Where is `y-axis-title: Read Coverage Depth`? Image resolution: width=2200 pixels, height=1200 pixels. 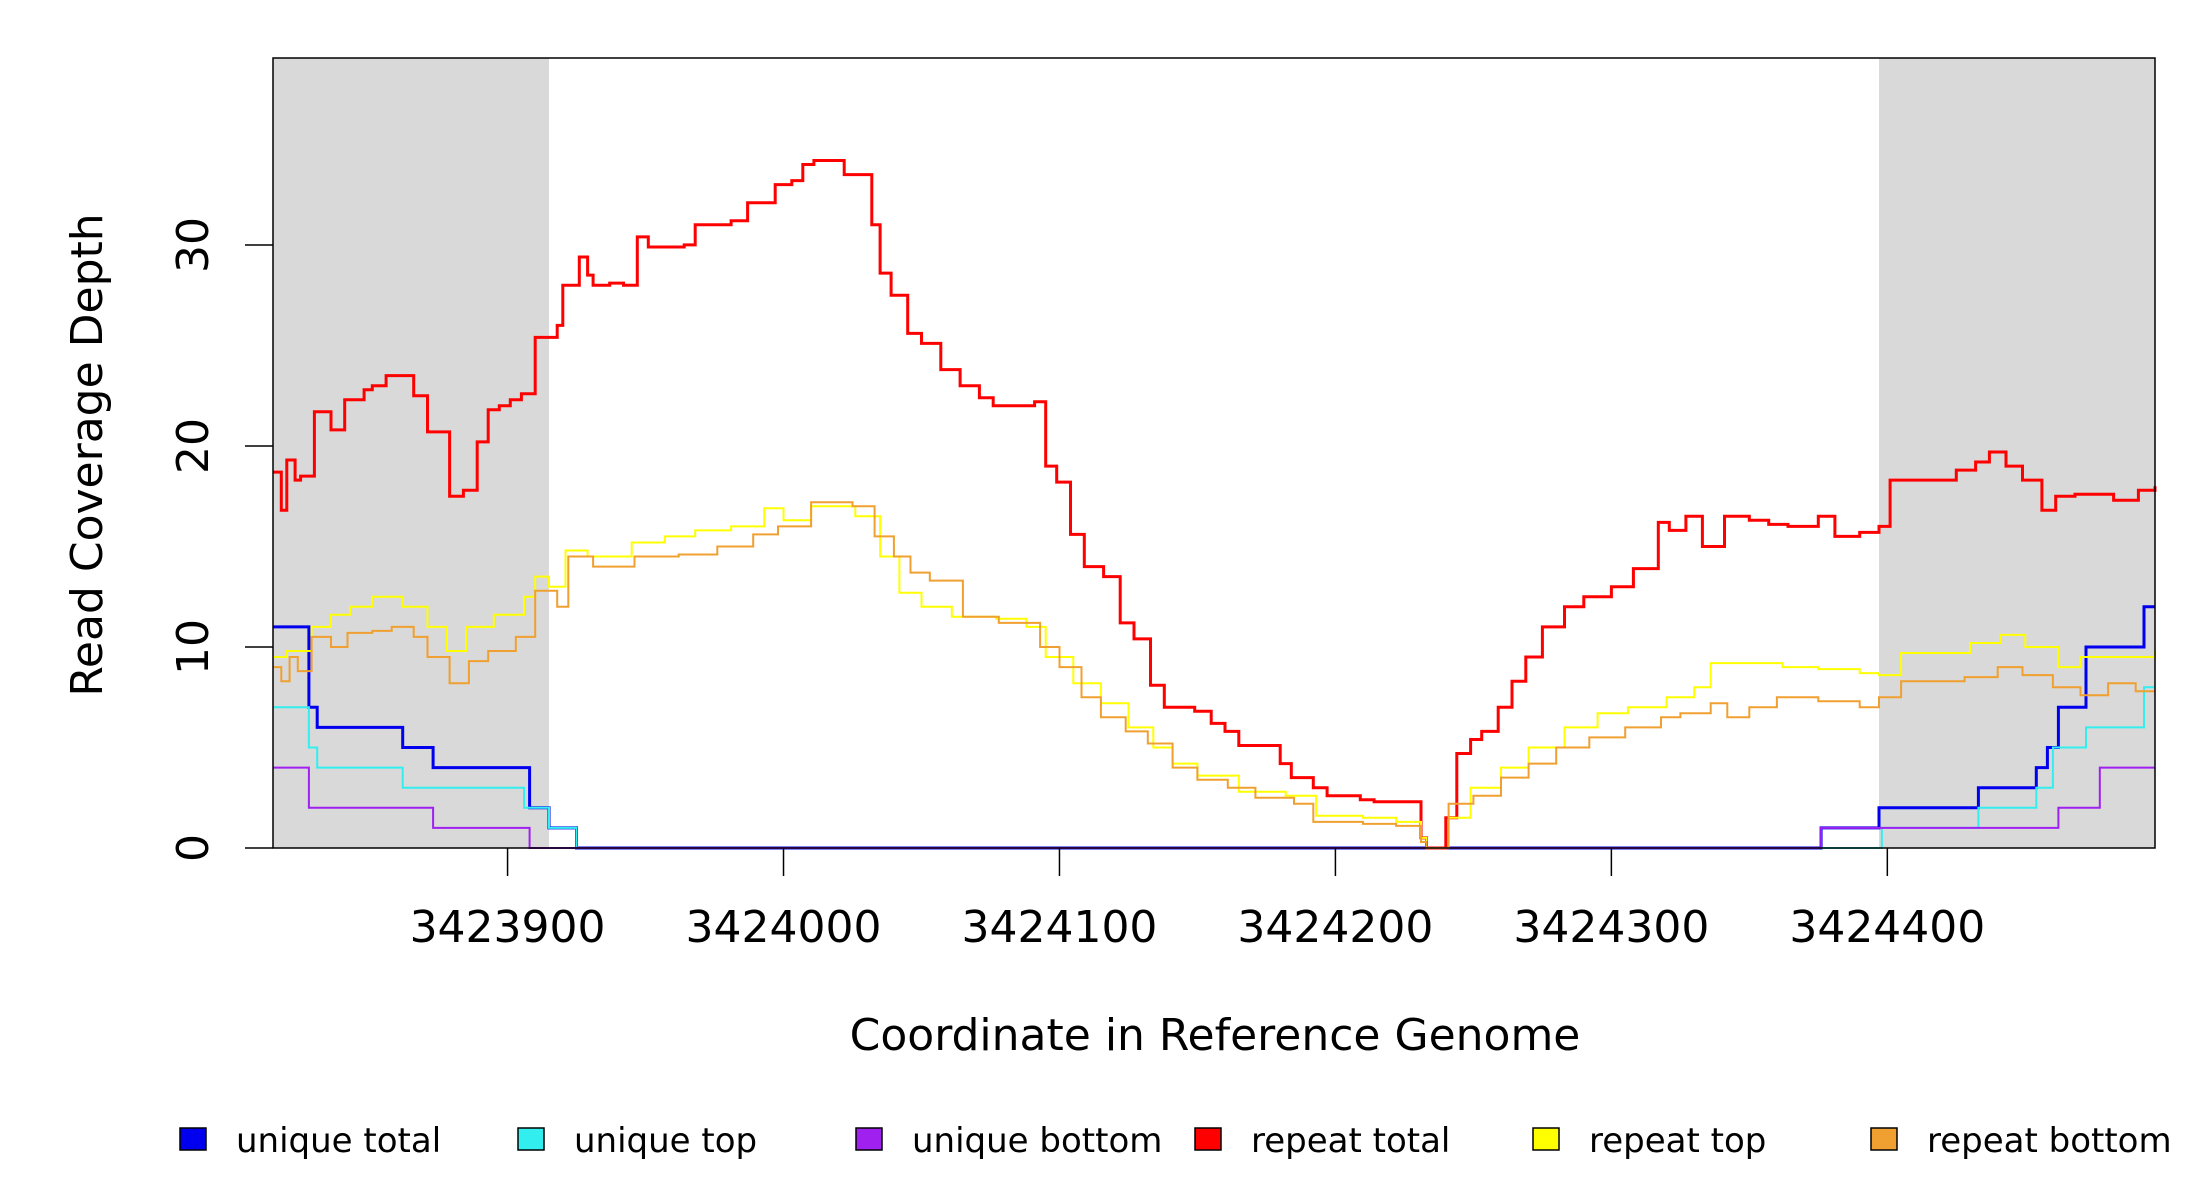
y-axis-title: Read Coverage Depth is located at coordinates (87, 454).